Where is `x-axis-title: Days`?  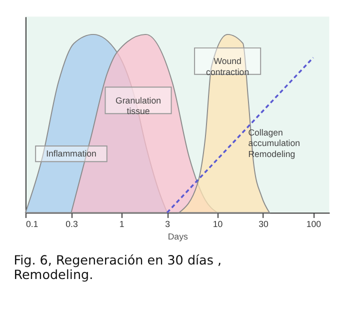 x-axis-title: Days is located at coordinates (178, 237).